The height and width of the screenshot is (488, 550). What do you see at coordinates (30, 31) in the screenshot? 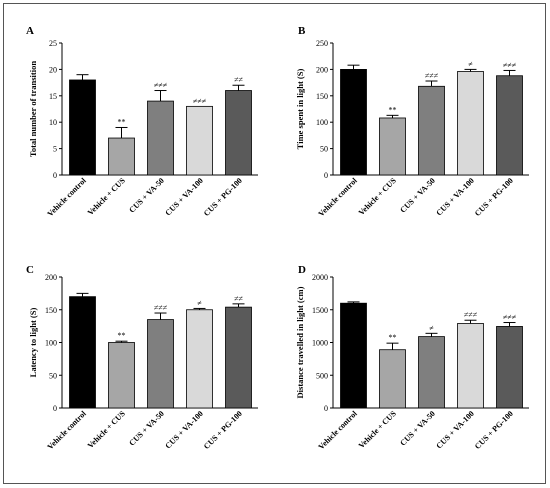
I see `panel-label: A` at bounding box center [30, 31].